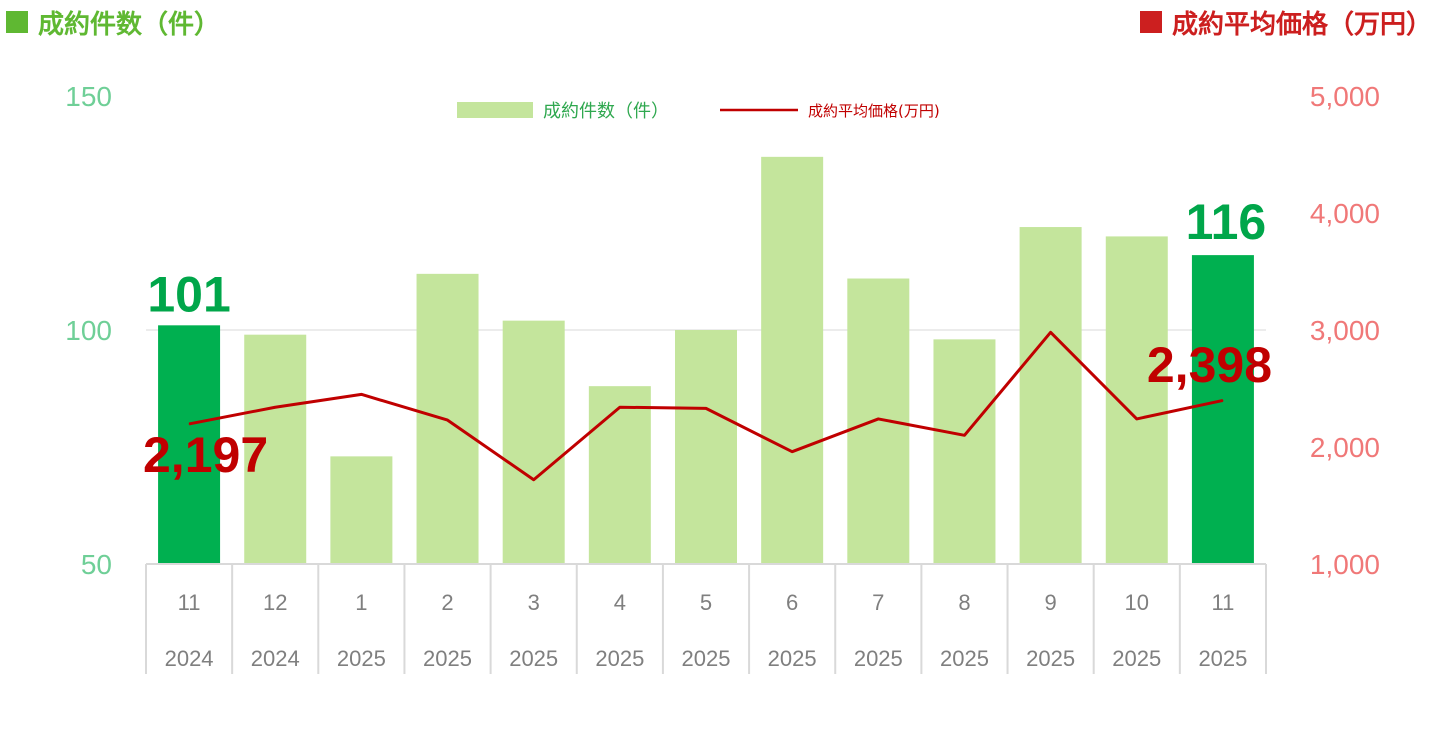  I want to click on right-axis-tick: 2,000, so click(1345, 447).